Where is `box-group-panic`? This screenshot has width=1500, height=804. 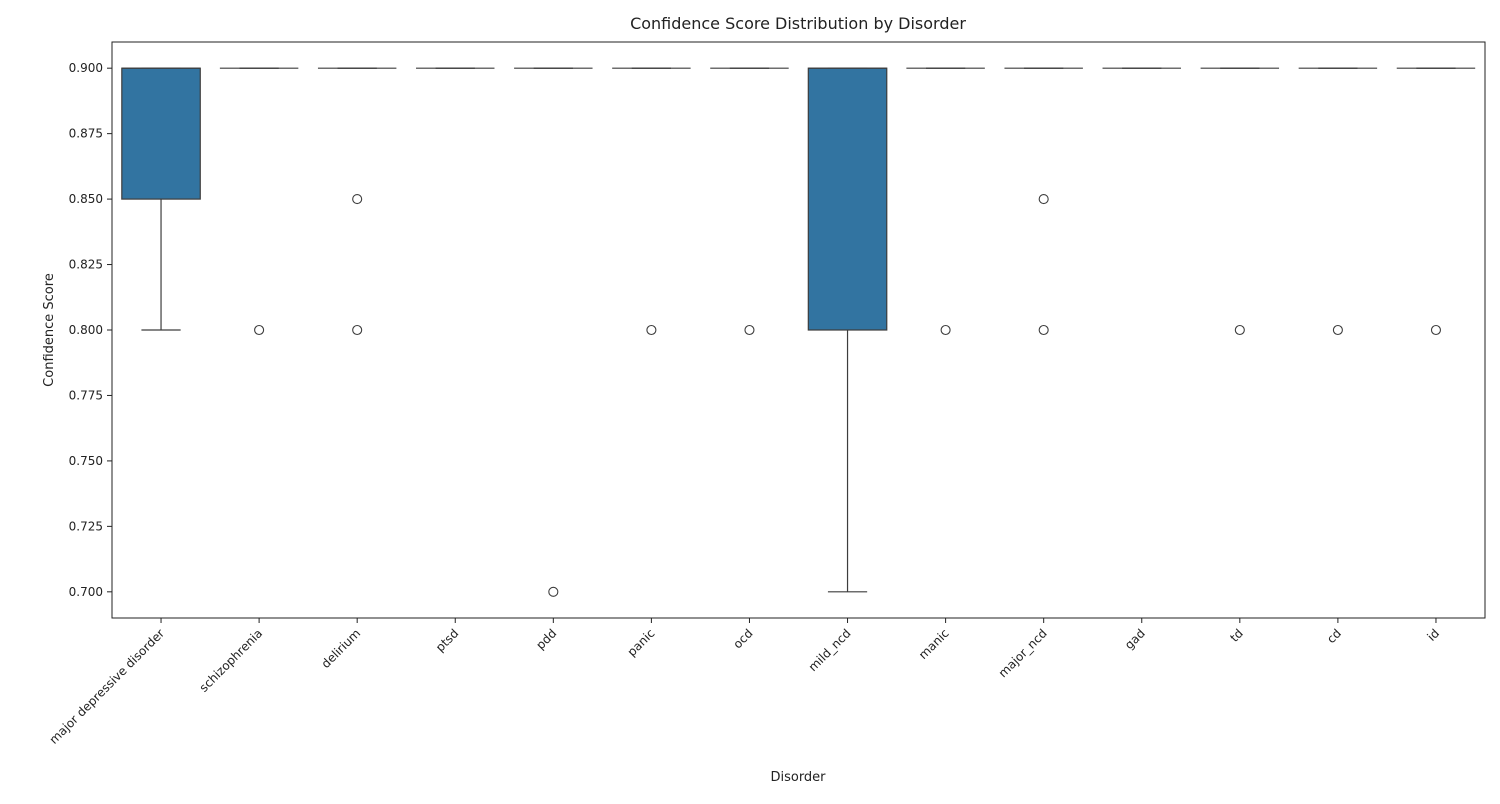
box-group-panic is located at coordinates (651, 201).